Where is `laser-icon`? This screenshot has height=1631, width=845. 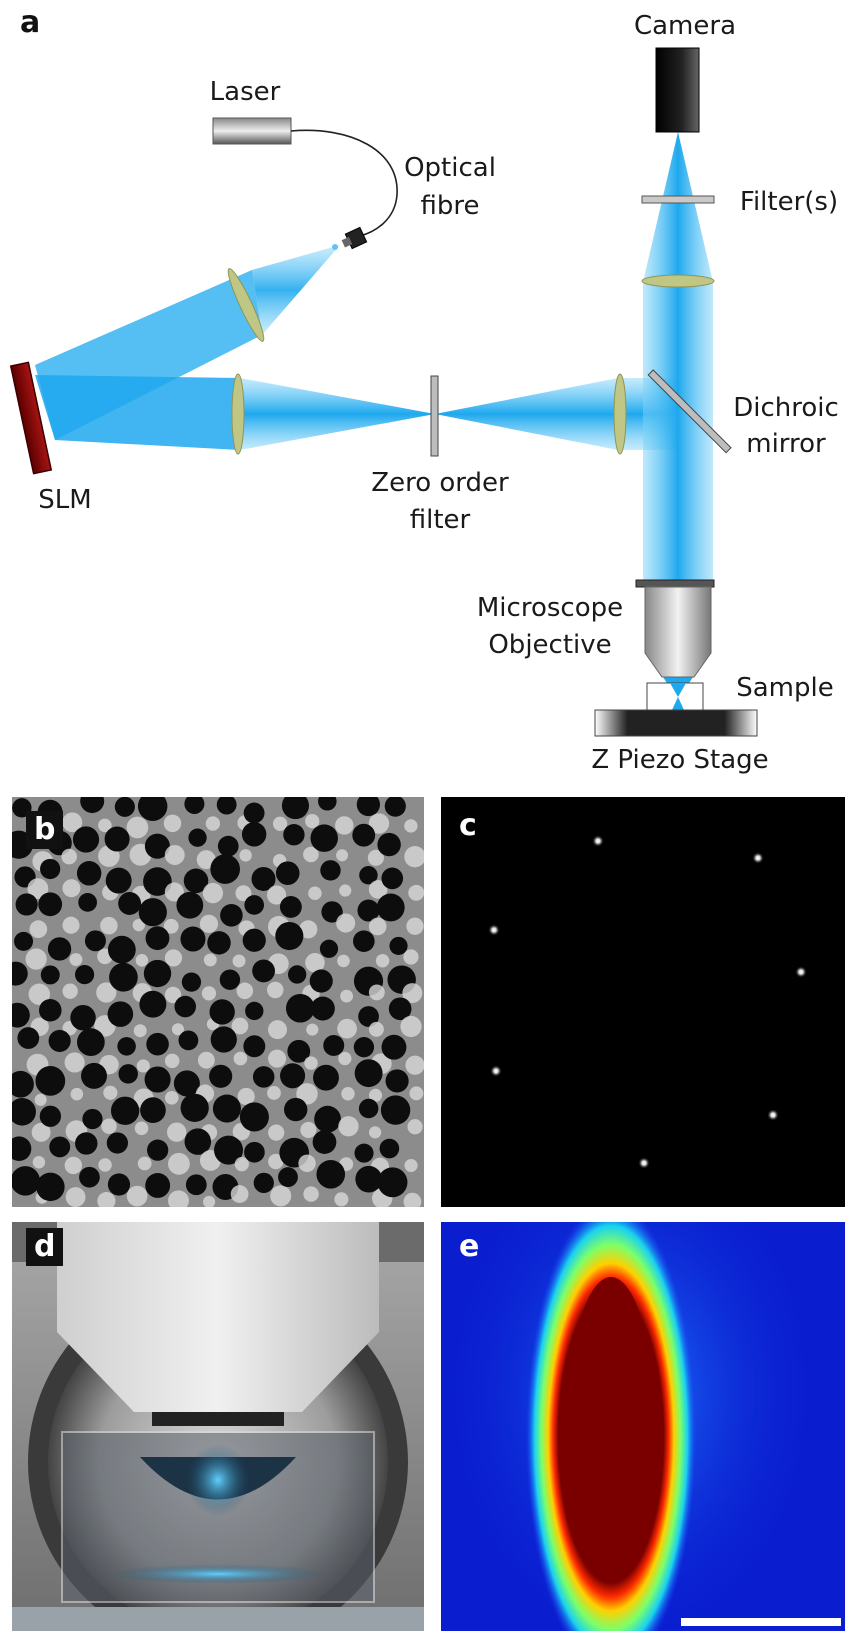
laser-icon is located at coordinates (252, 131).